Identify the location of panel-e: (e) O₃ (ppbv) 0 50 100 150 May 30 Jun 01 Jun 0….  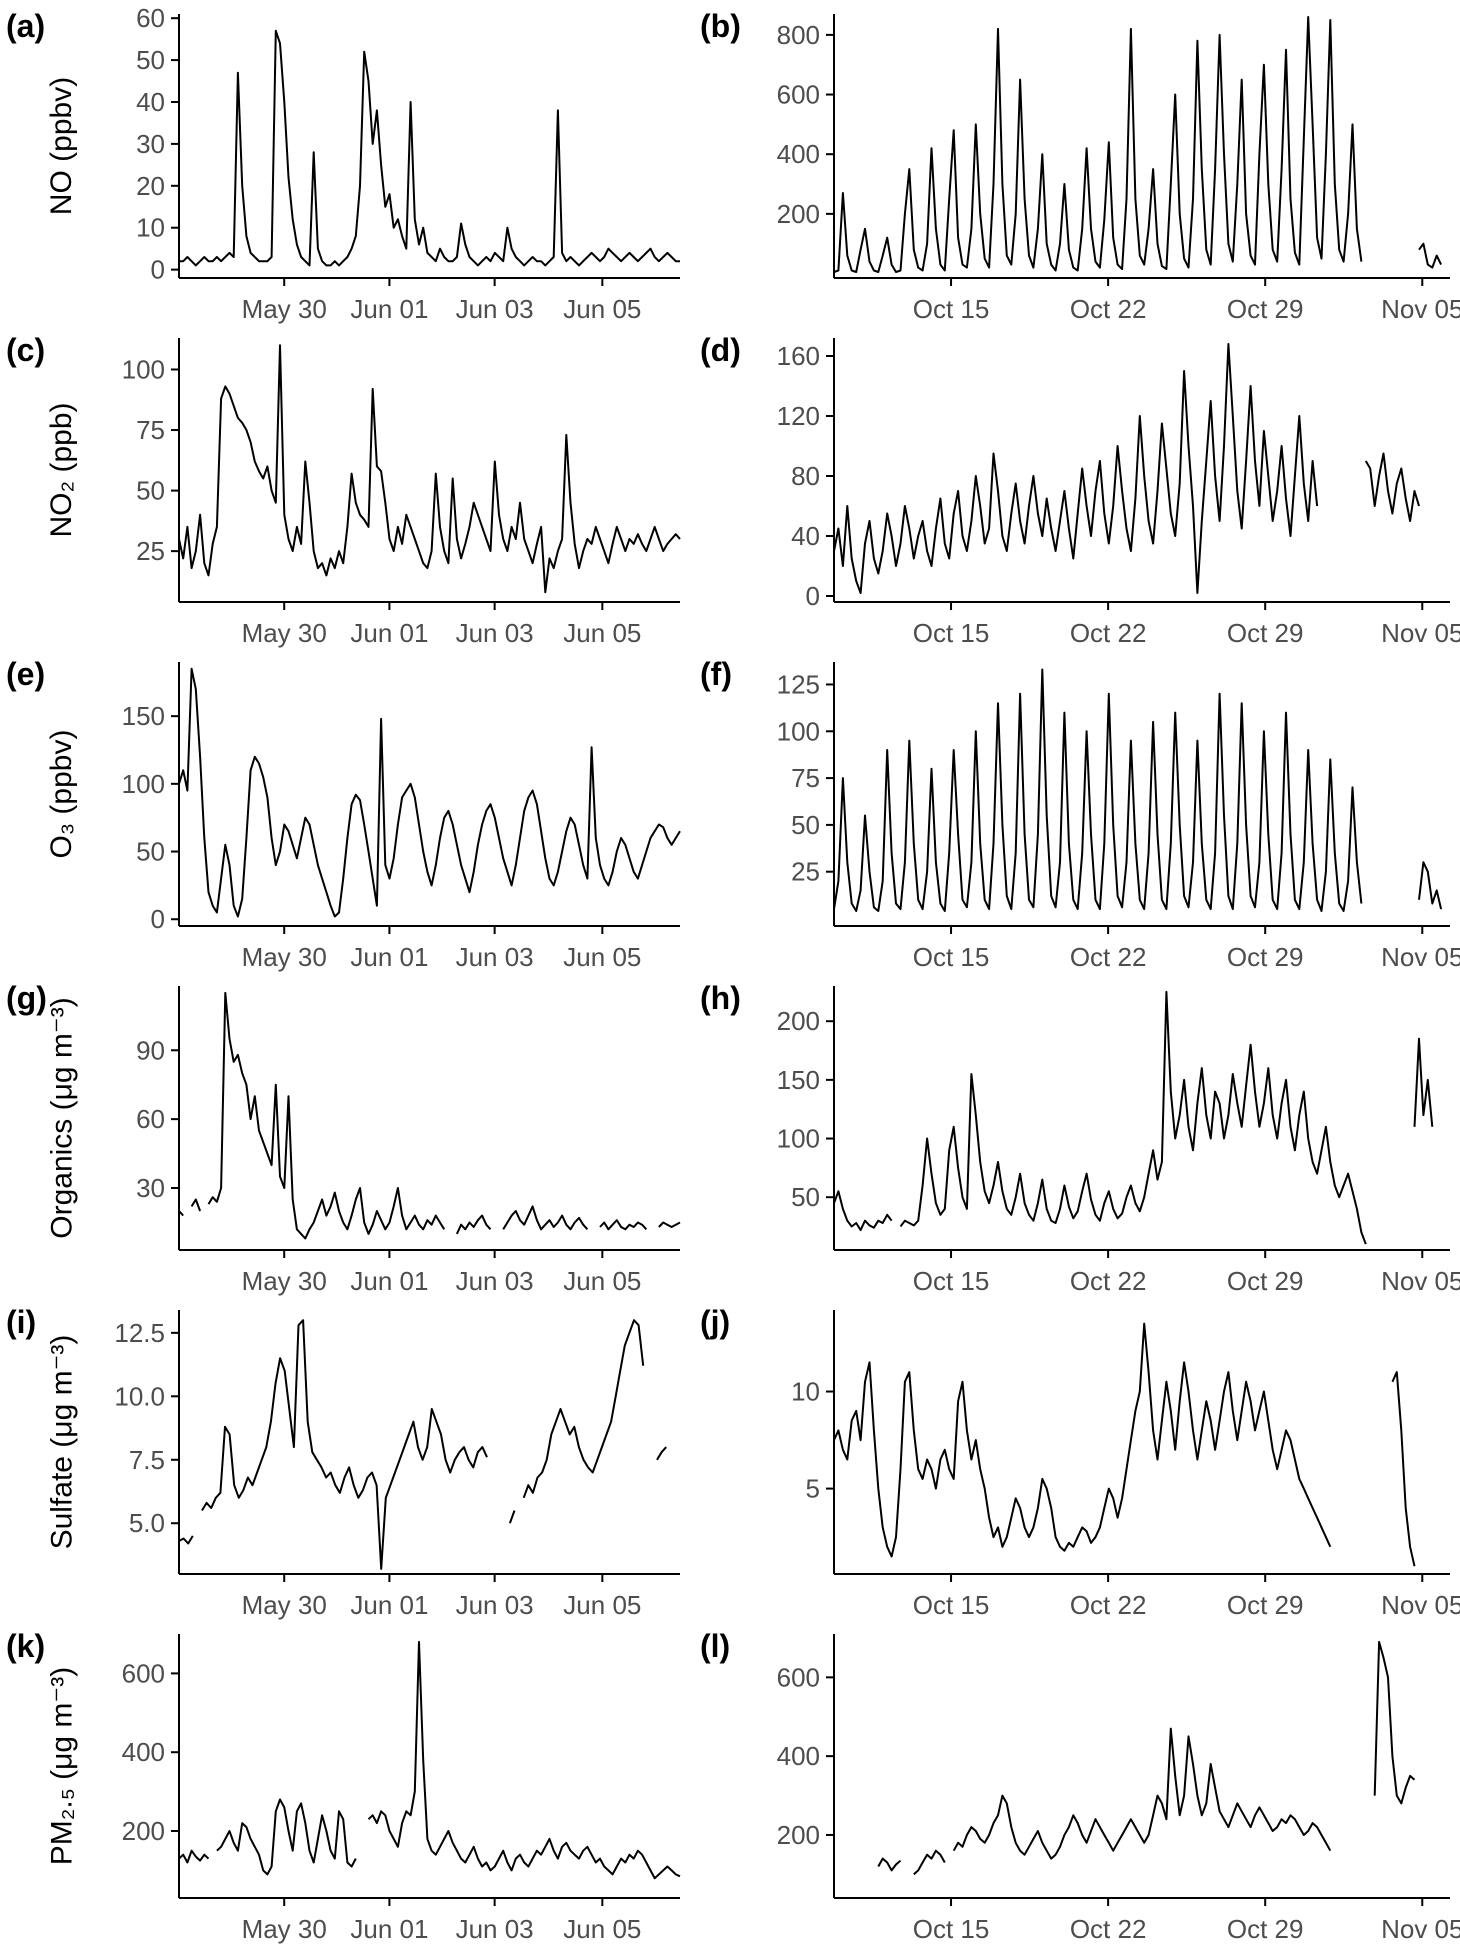
(345, 810).